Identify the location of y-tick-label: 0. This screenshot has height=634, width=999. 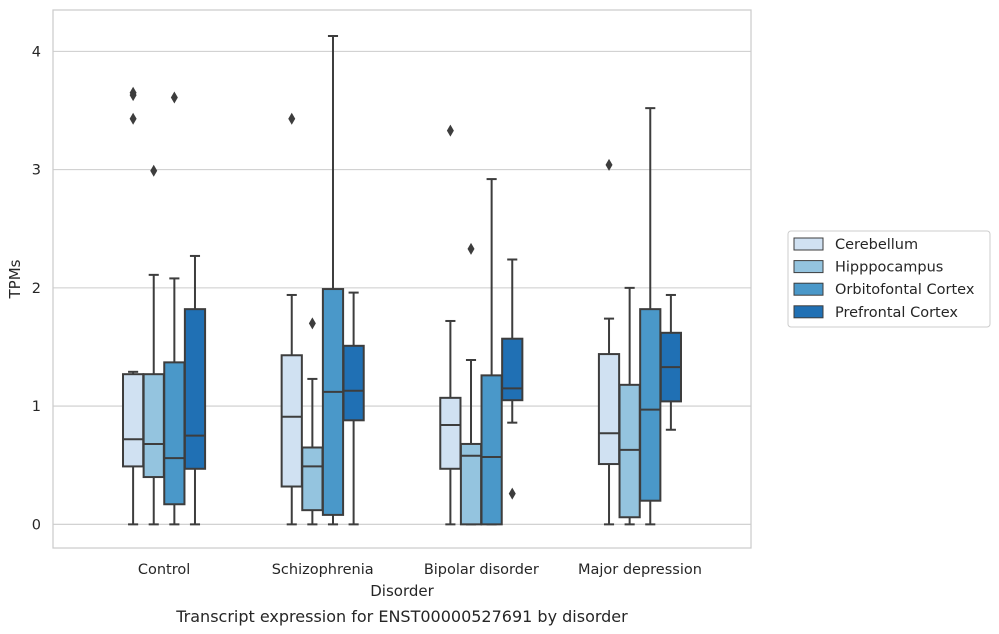
(36, 525).